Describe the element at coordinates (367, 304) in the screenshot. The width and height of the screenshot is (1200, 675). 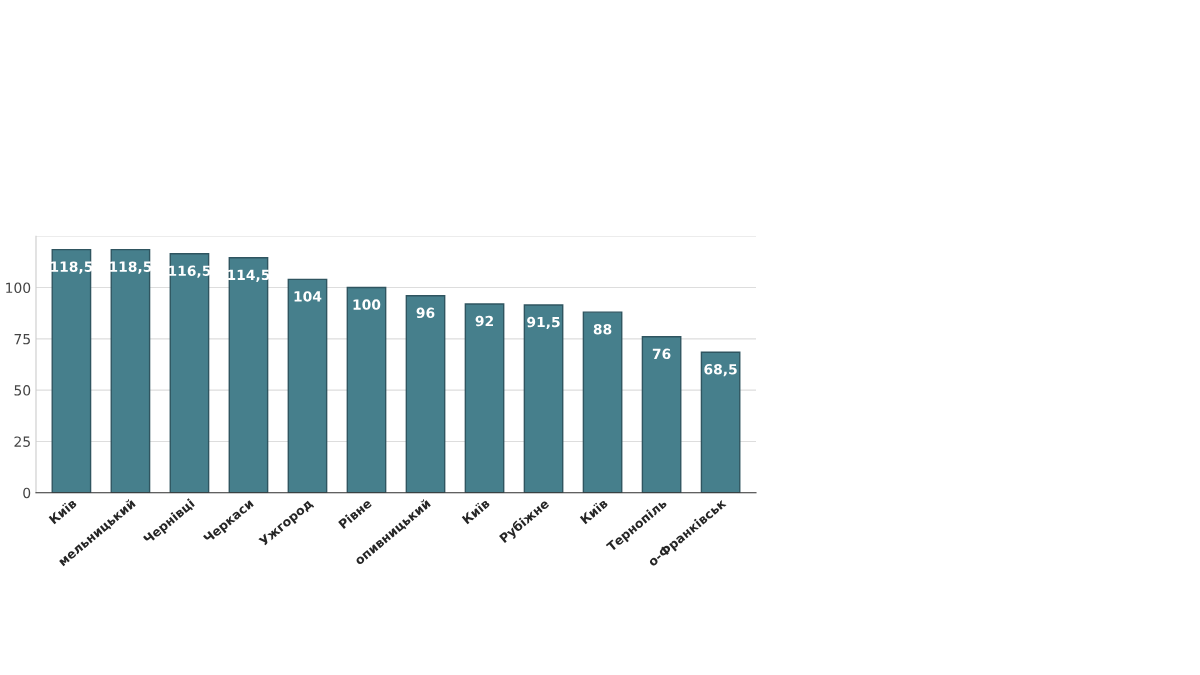
I see `data-label: 100` at that location.